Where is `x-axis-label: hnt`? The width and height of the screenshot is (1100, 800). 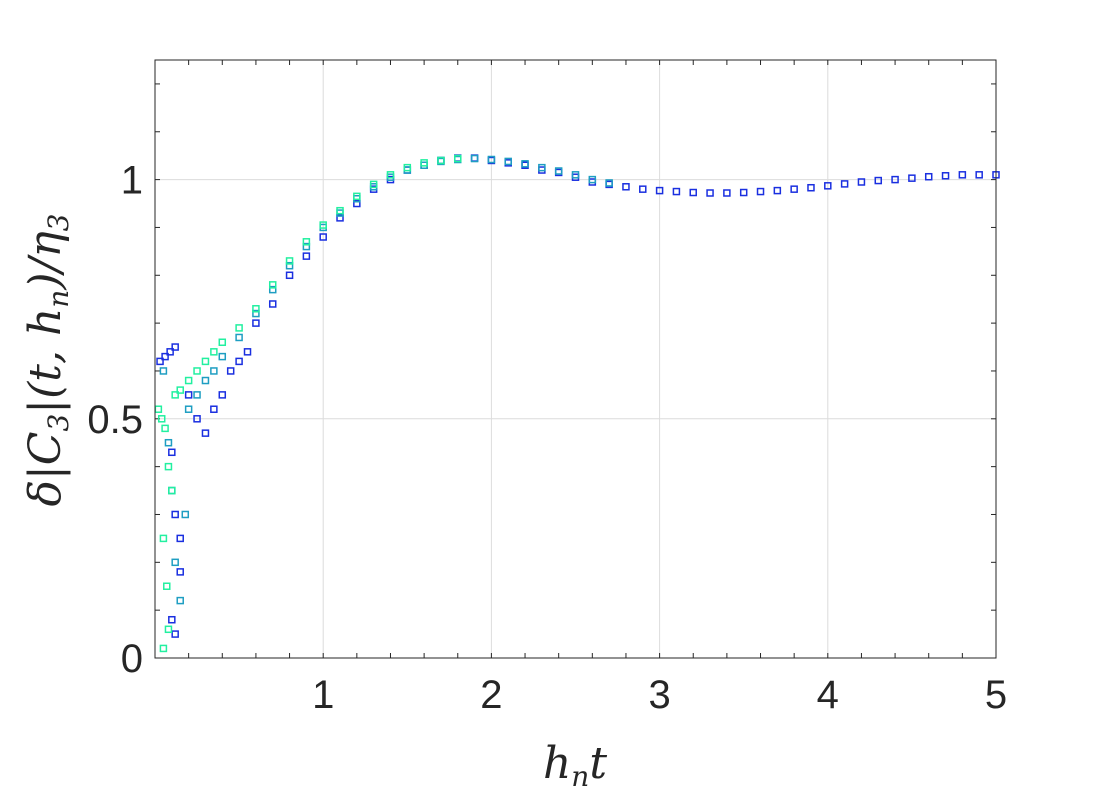 x-axis-label: hnt is located at coordinates (575, 765).